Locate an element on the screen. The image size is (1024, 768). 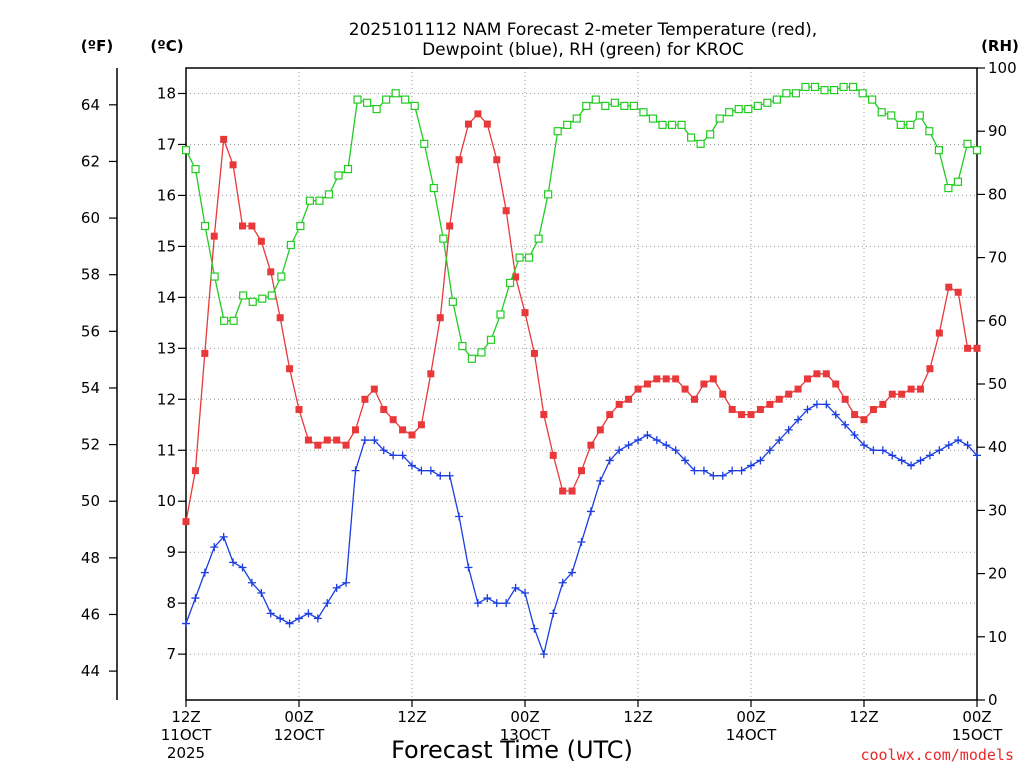
celsius-tick-label: 16 is located at coordinates (166, 195).